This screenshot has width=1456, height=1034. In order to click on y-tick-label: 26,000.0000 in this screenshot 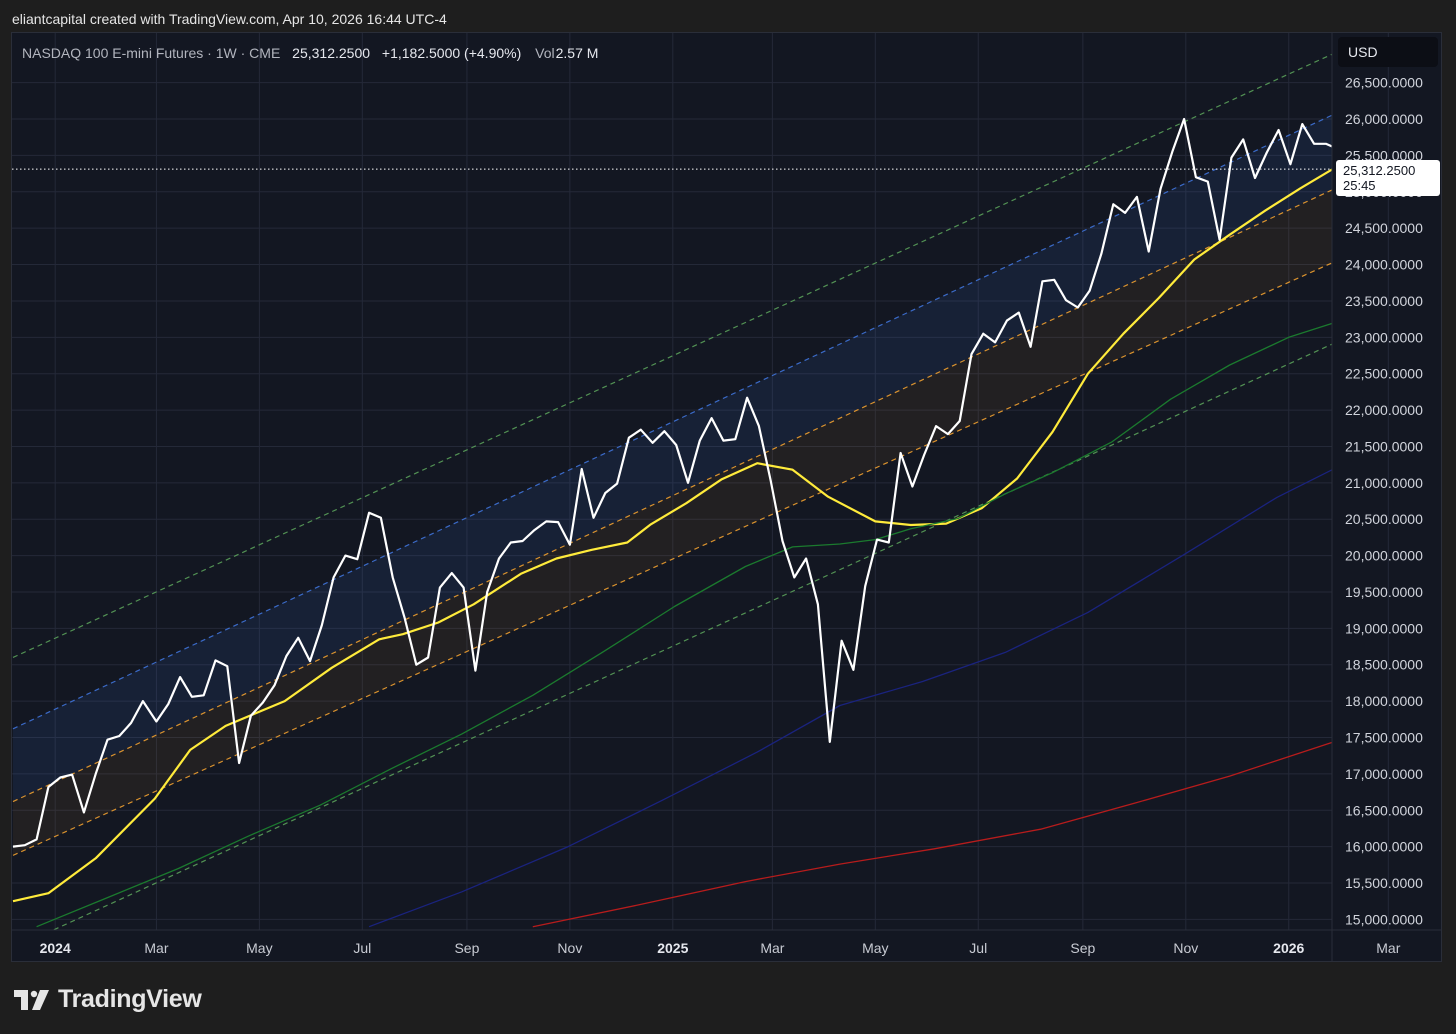, I will do `click(1384, 119)`.